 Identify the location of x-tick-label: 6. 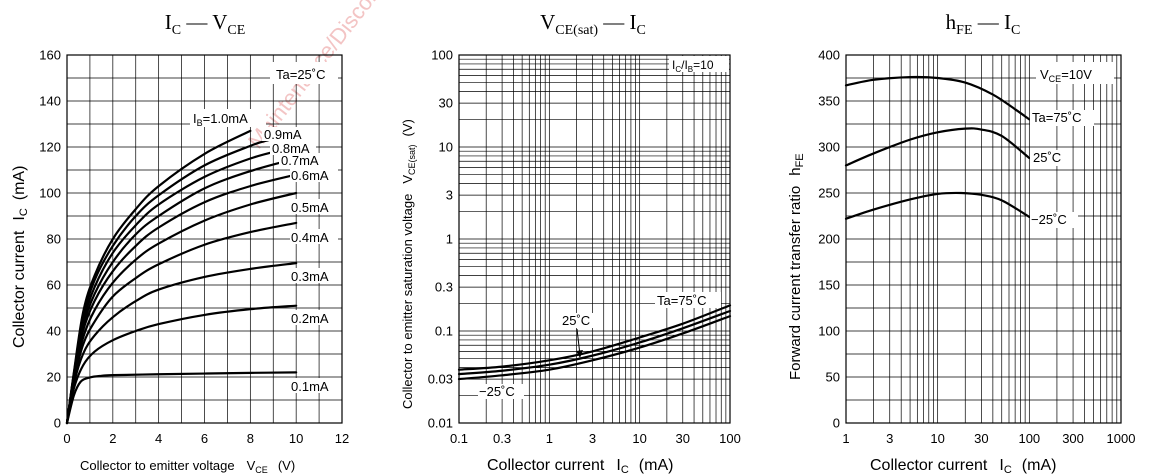
(204, 438).